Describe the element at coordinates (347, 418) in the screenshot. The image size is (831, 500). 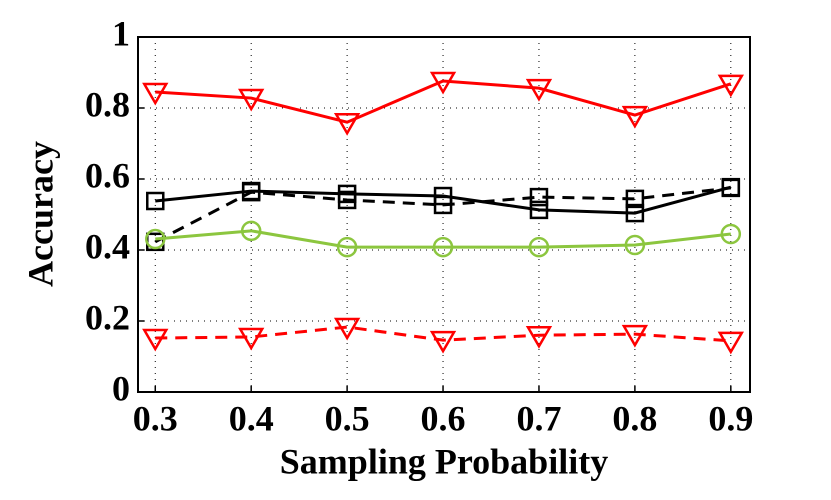
I see `x-tick-label: 0.5` at that location.